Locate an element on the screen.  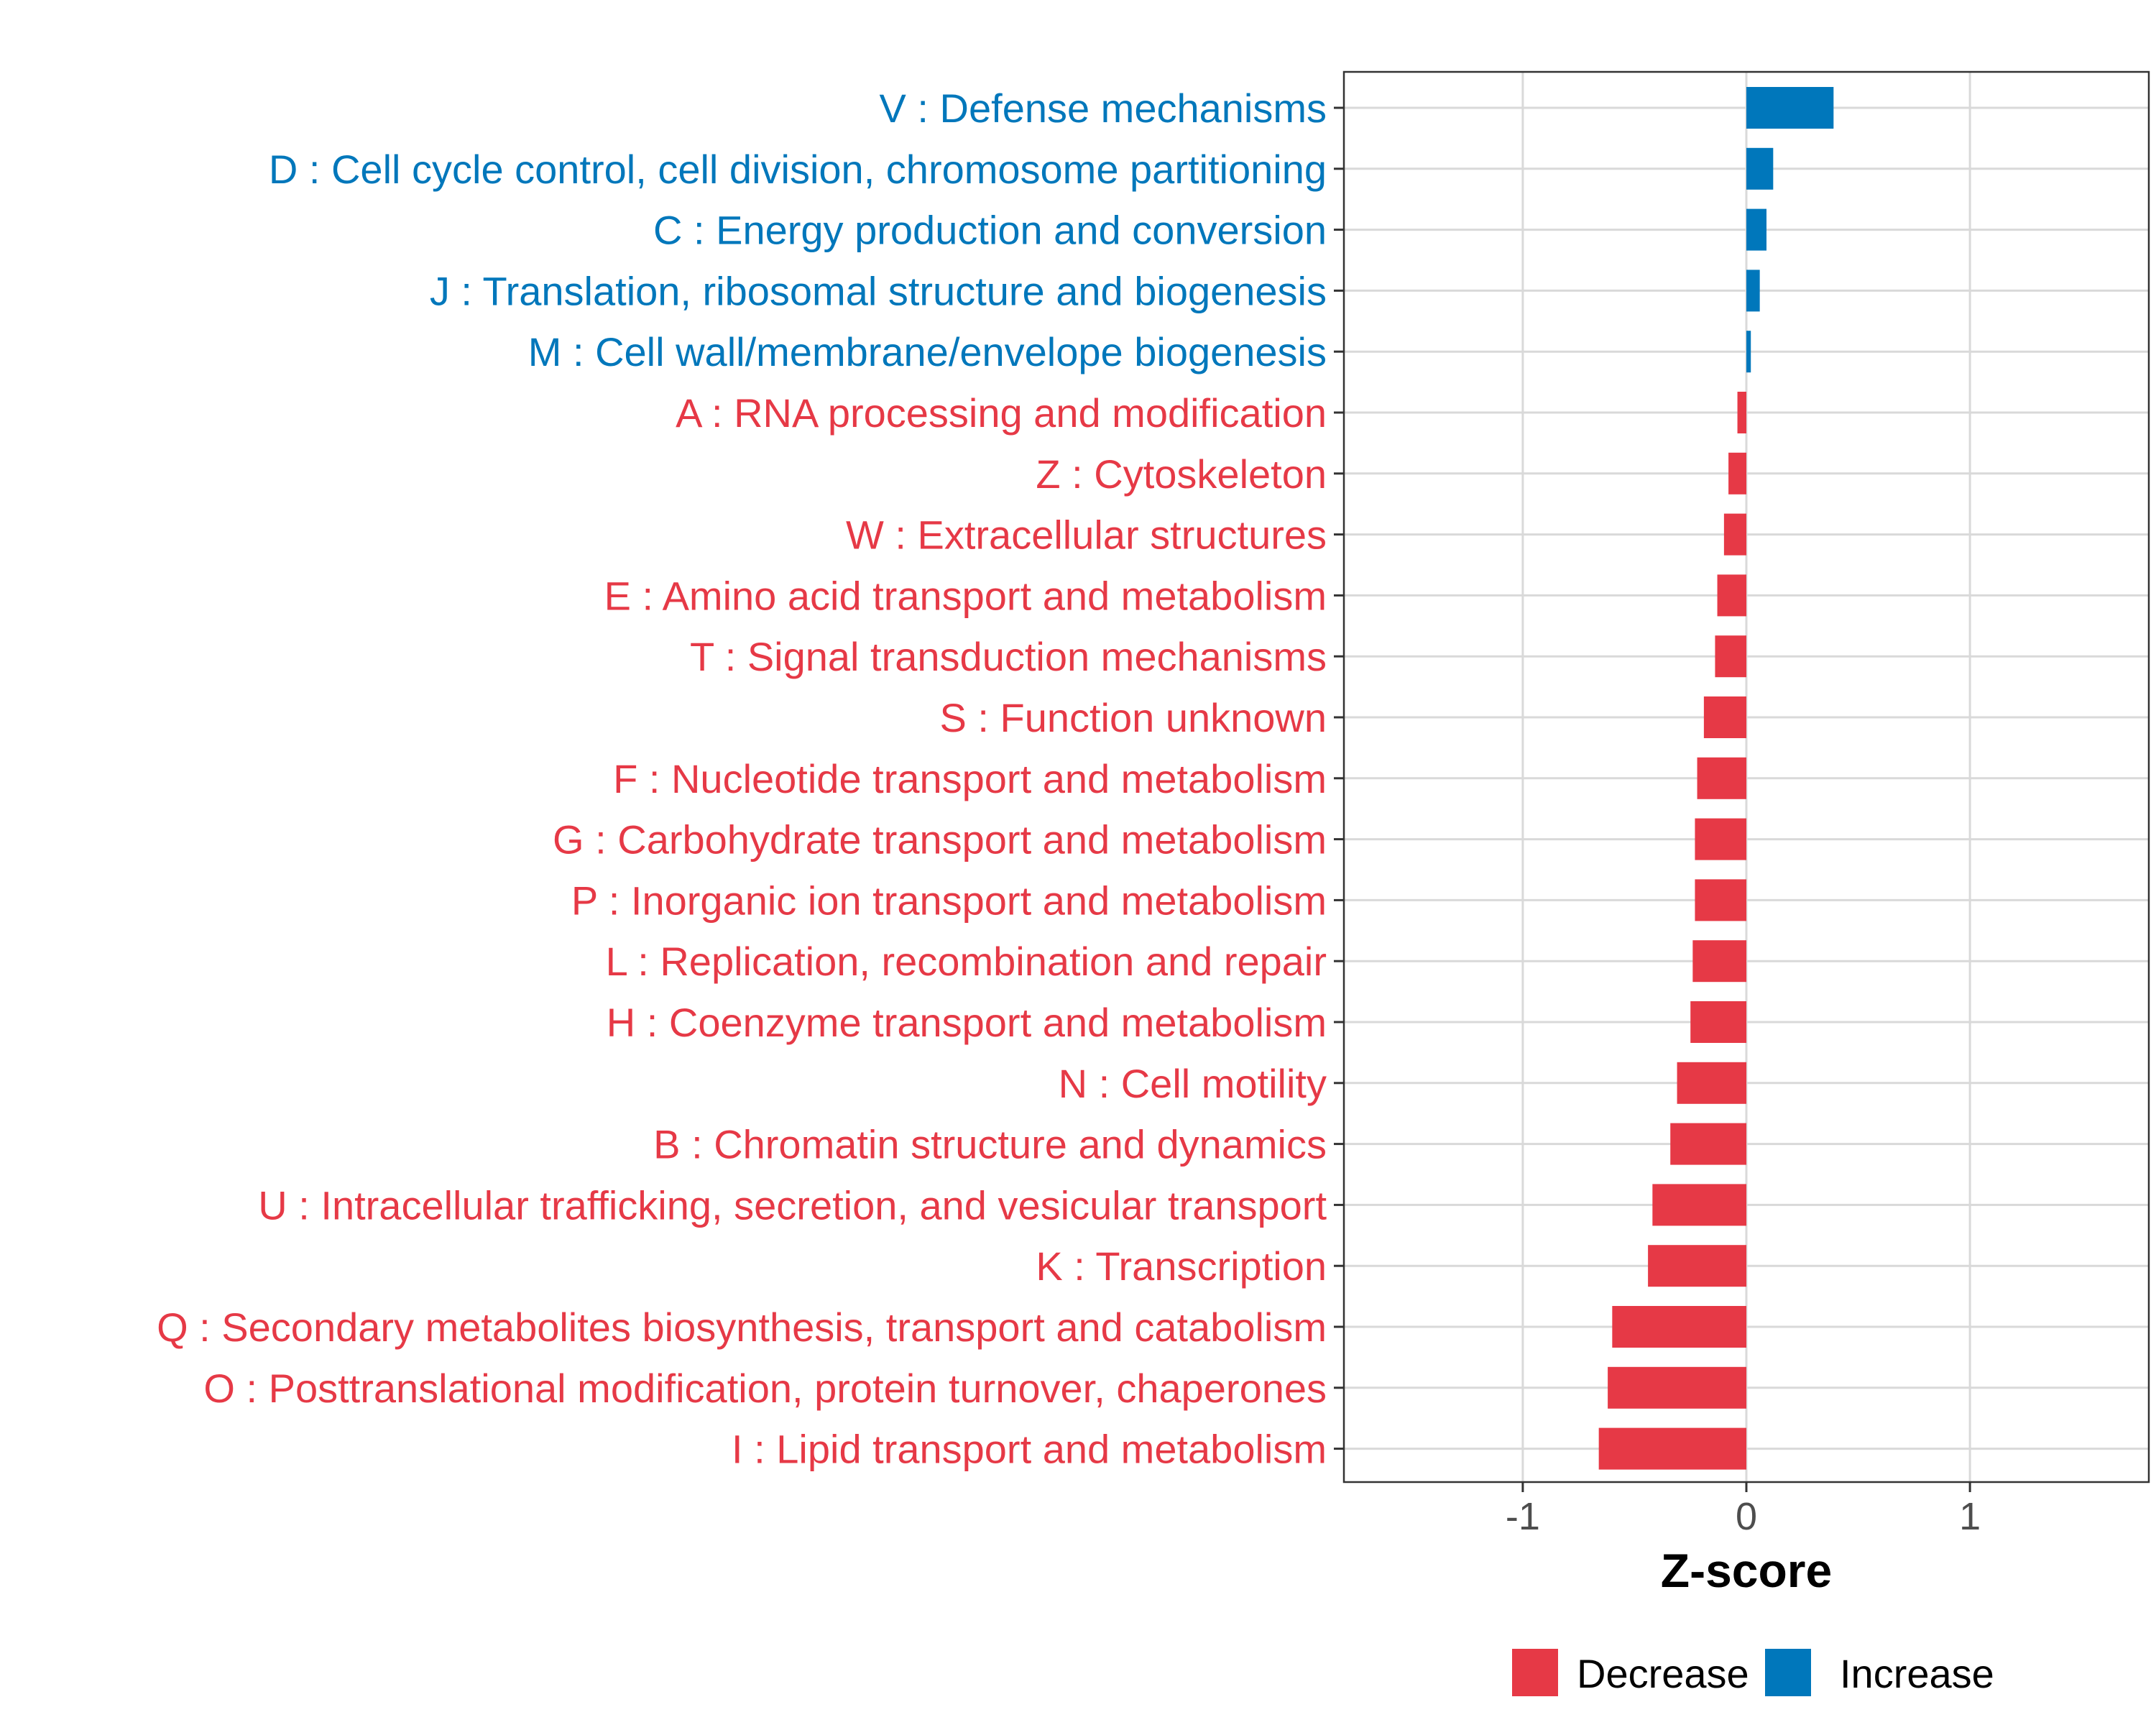
x-tick-label-2: 1 is located at coordinates (1970, 1516).